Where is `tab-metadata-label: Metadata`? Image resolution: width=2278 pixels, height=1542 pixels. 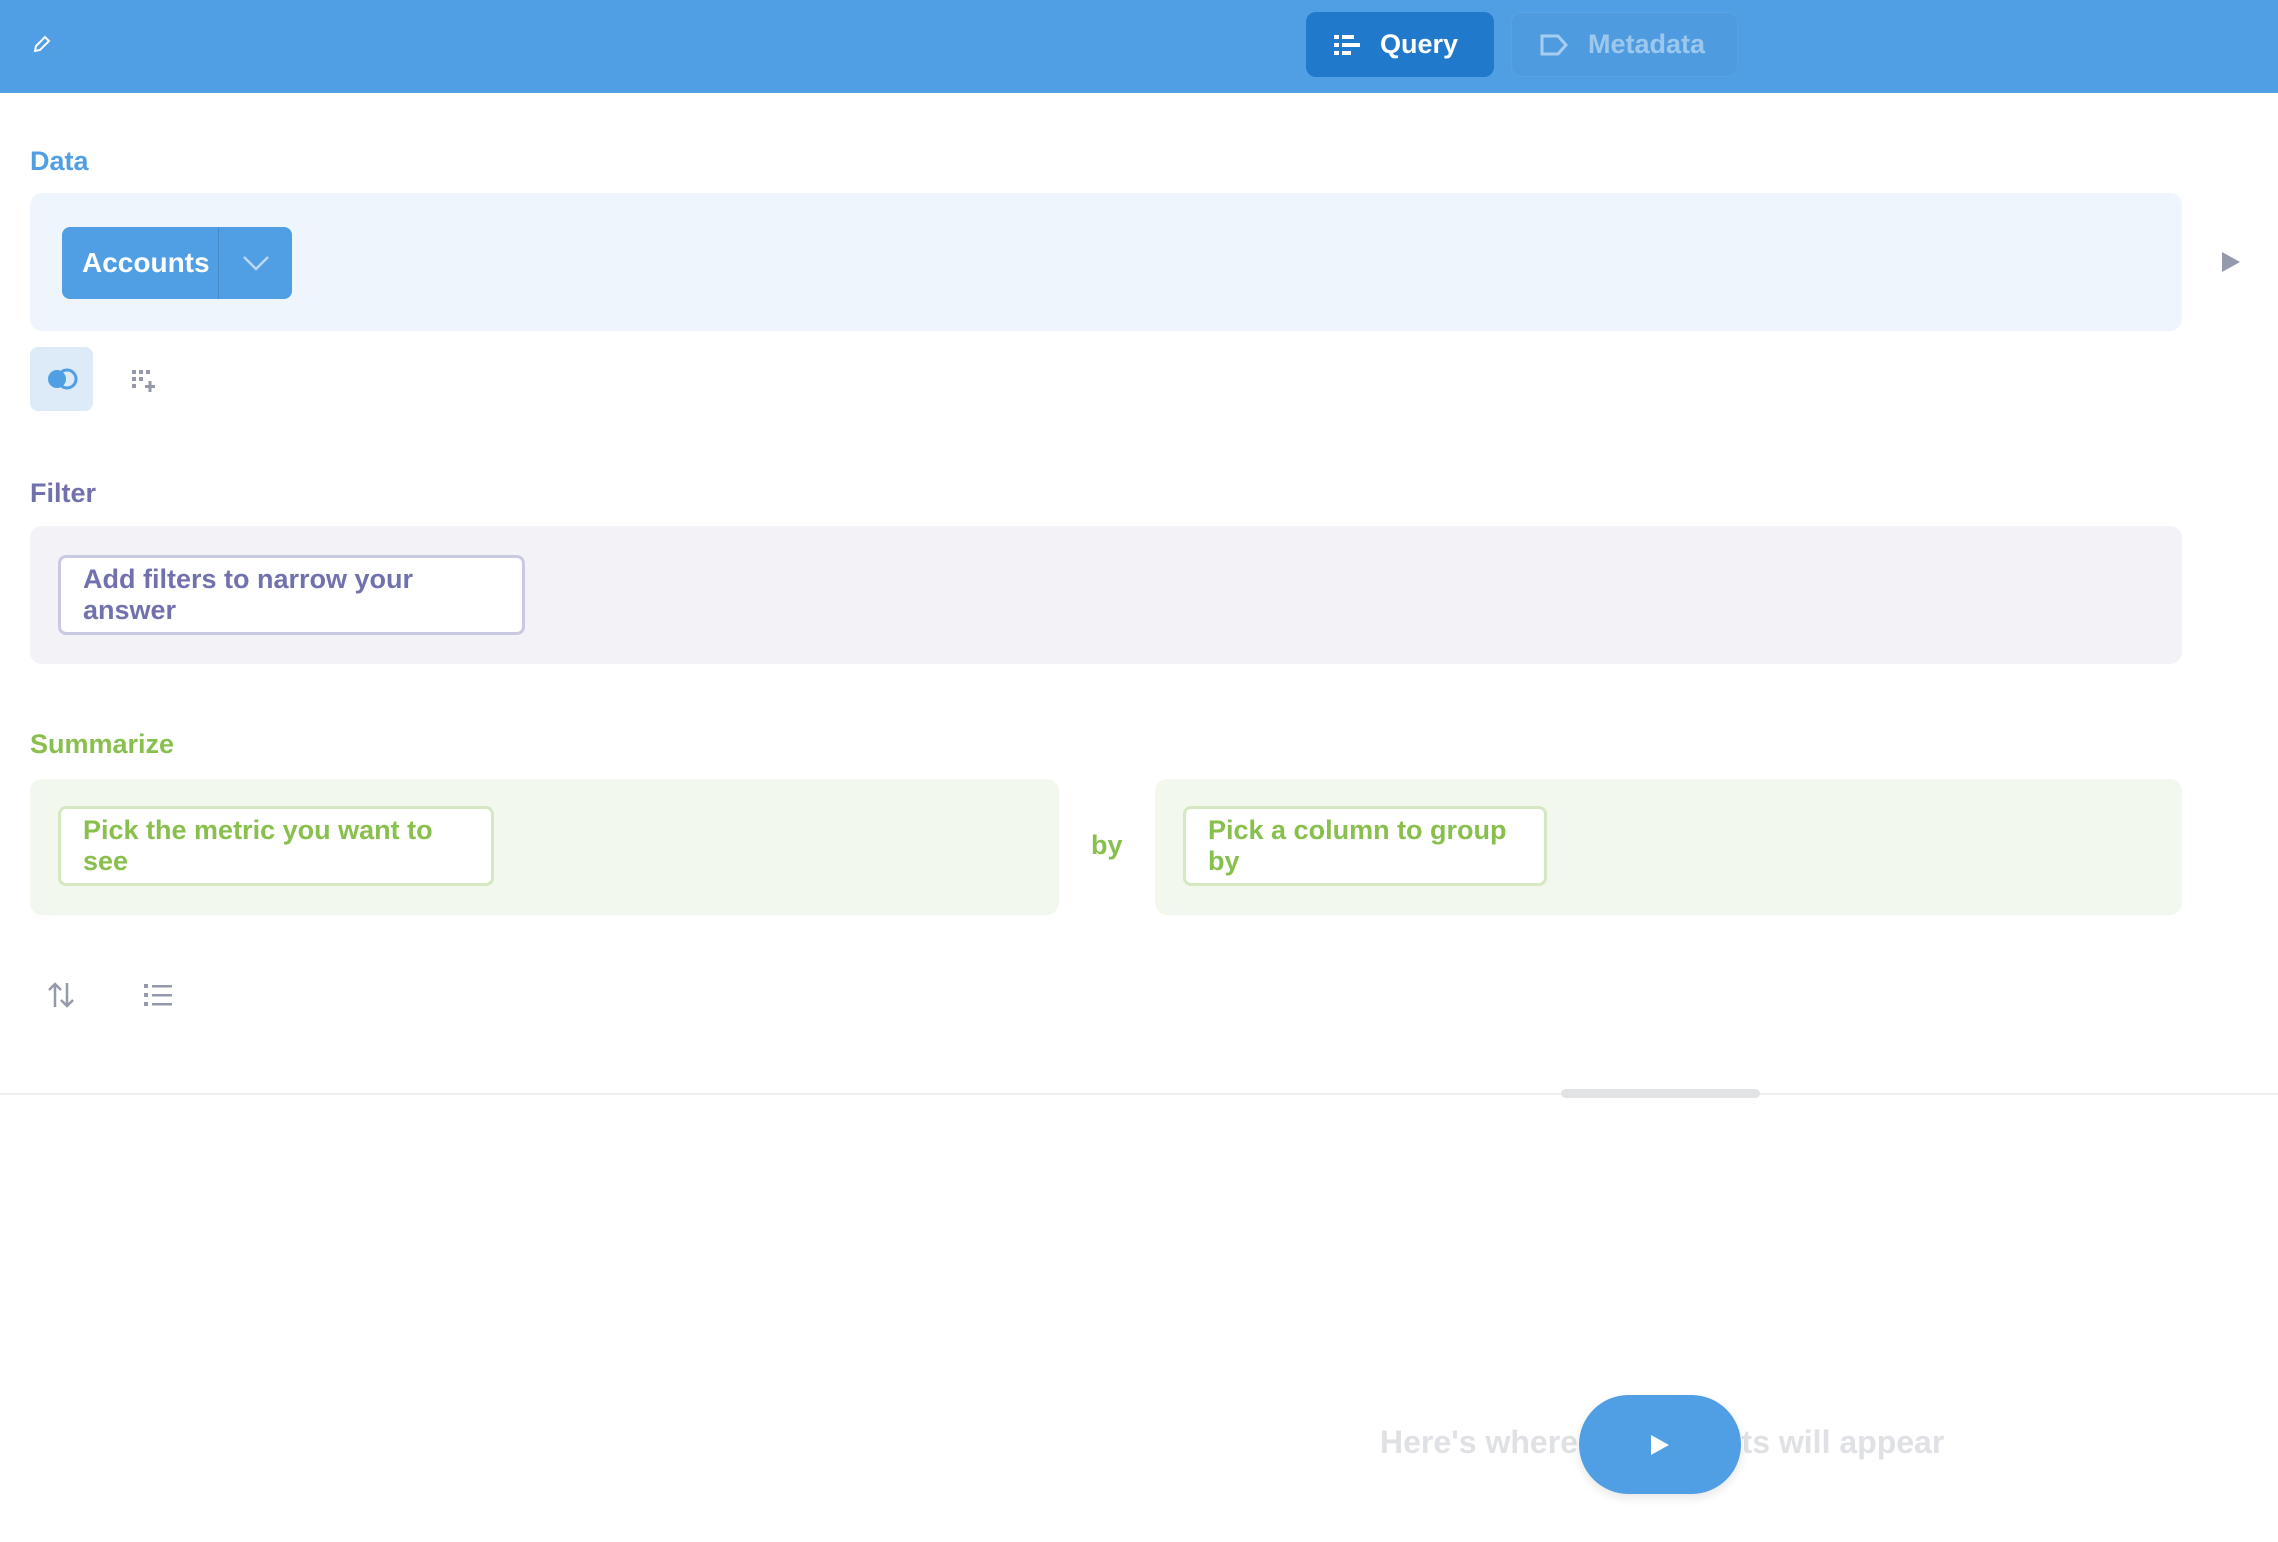
tab-metadata-label: Metadata is located at coordinates (1647, 44).